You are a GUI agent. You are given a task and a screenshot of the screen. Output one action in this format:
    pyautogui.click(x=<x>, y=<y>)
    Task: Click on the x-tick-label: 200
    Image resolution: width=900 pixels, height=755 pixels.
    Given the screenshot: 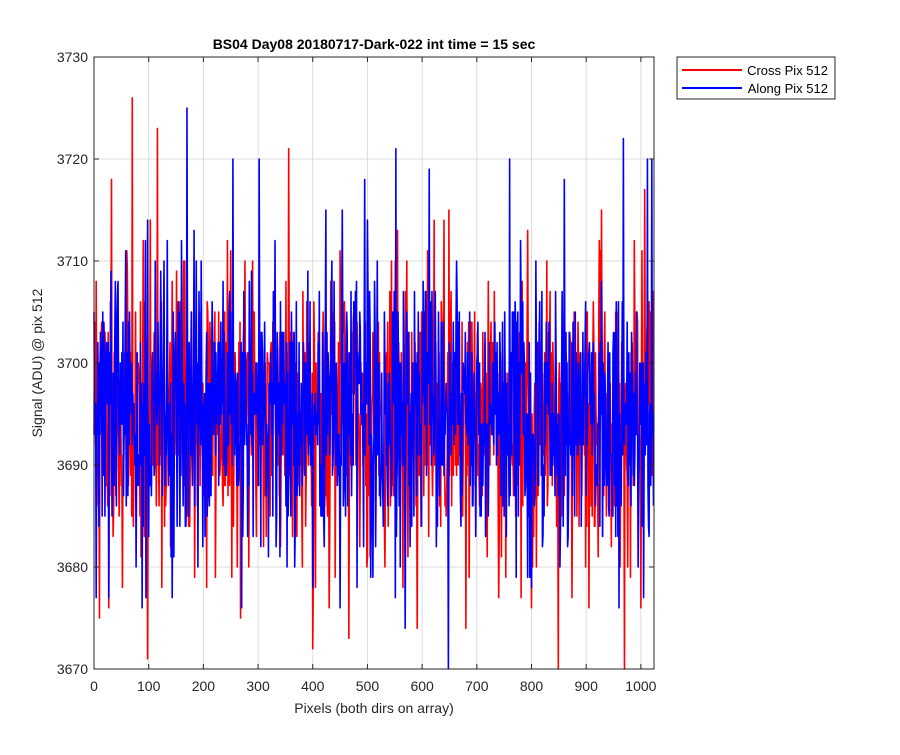 What is the action you would take?
    pyautogui.click(x=204, y=686)
    